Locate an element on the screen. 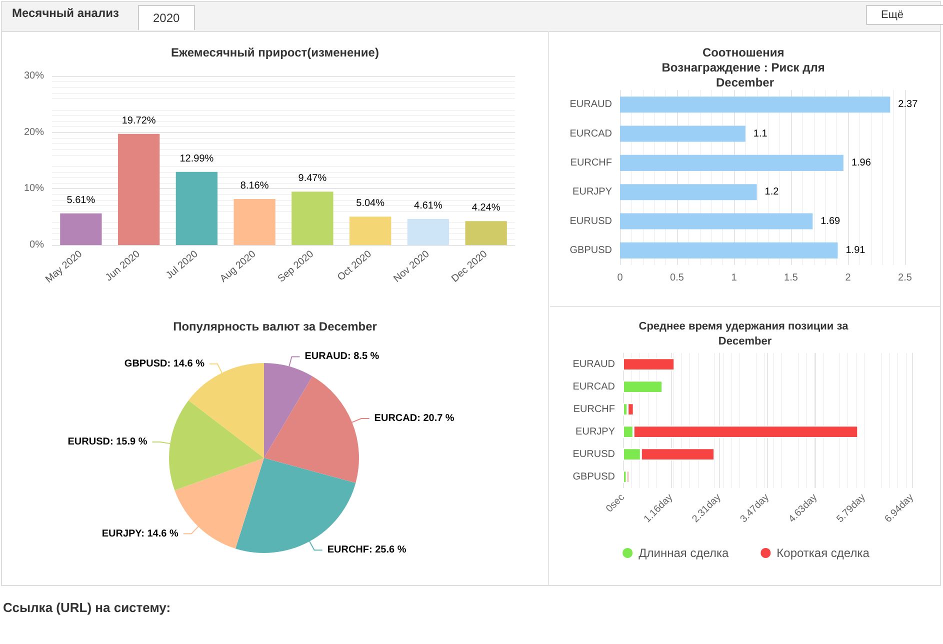  y-tick-label: 10% is located at coordinates (34, 188).